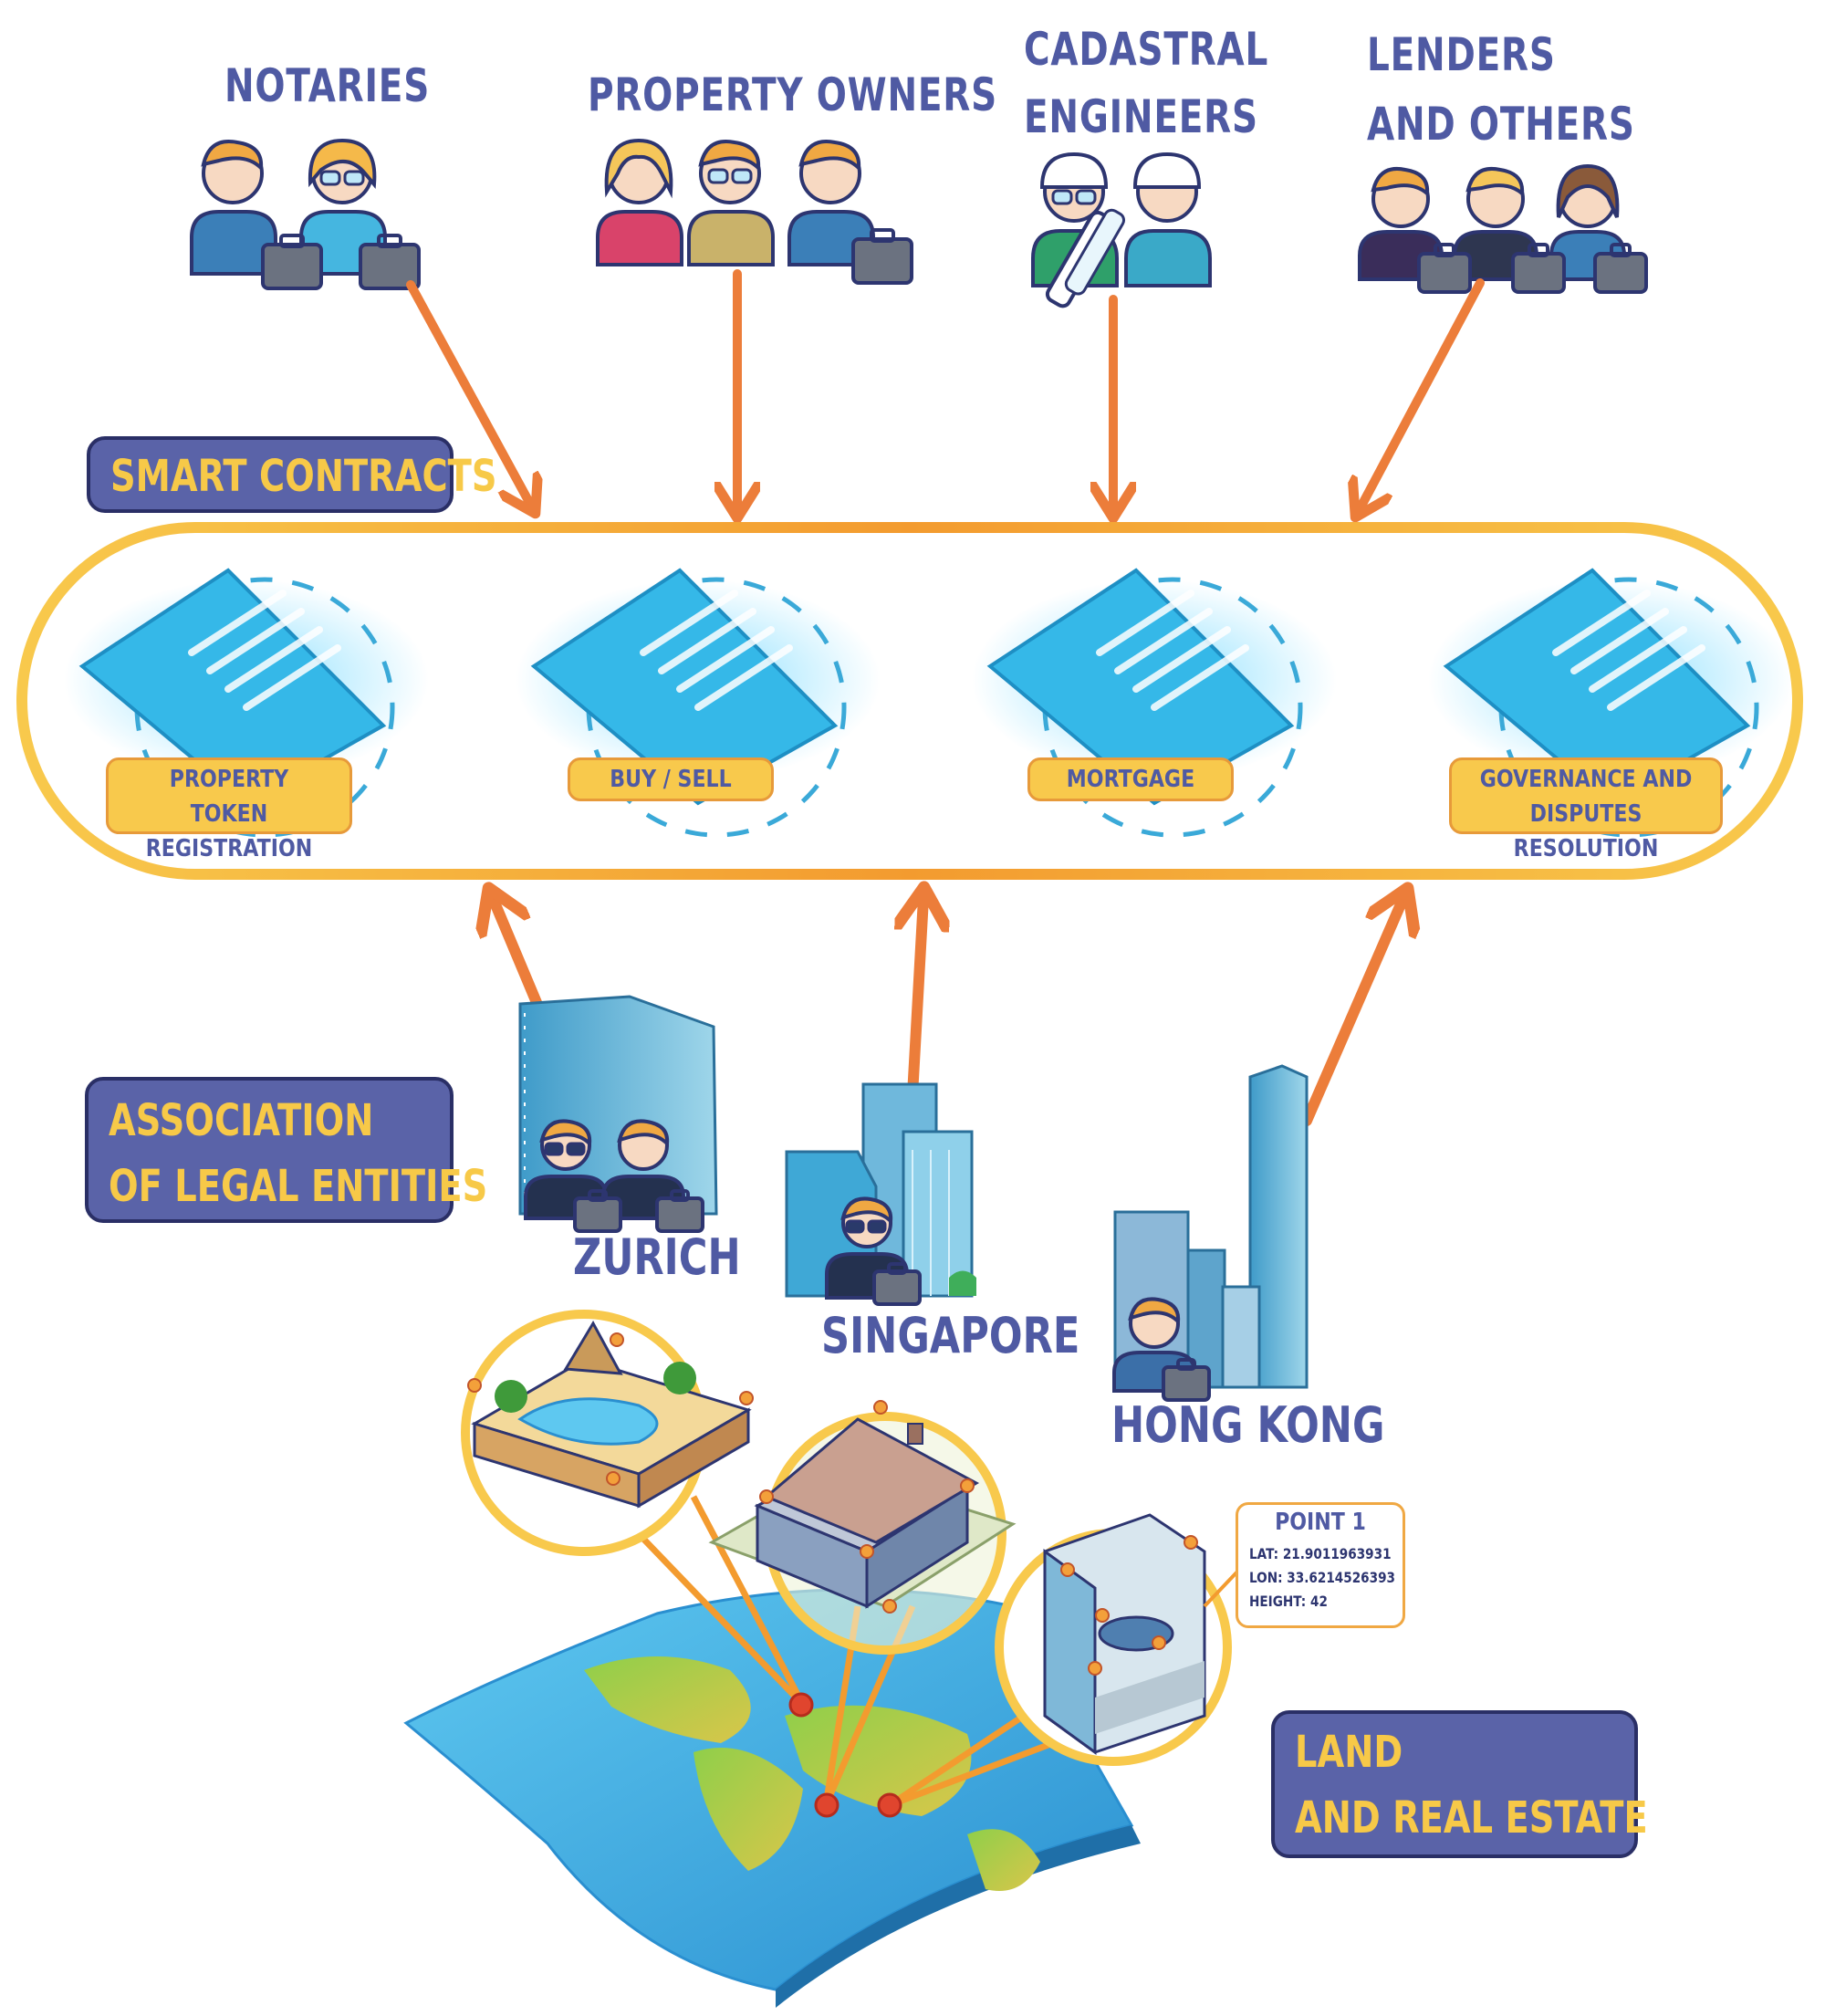 Image resolution: width=1825 pixels, height=2016 pixels. What do you see at coordinates (948, 1012) in the screenshot?
I see `entity-arrows` at bounding box center [948, 1012].